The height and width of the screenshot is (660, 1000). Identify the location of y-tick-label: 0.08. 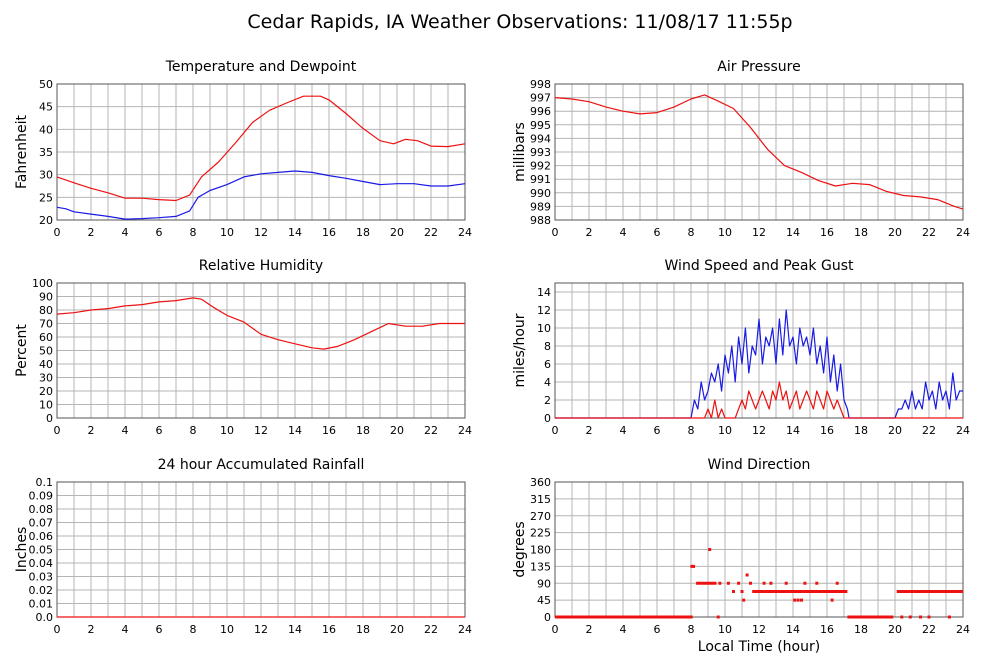
(41, 509).